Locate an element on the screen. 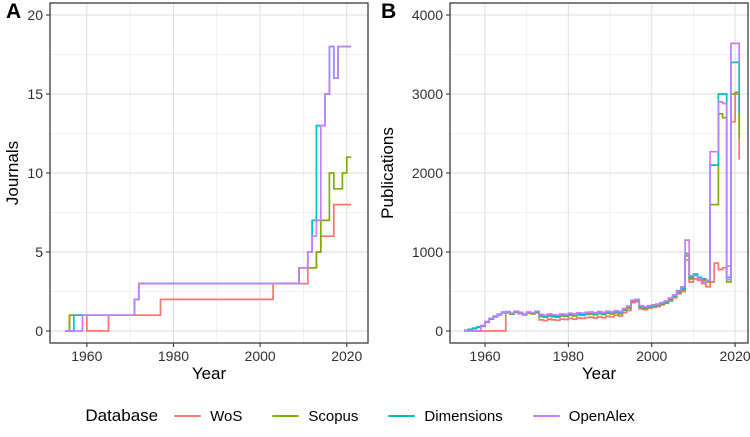 This screenshot has height=437, width=750. y-tick-label: 10 is located at coordinates (35, 173).